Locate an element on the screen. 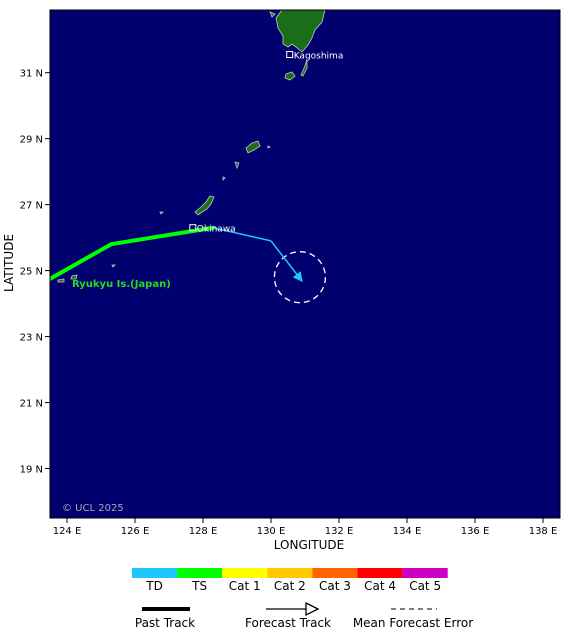  kyushu-landmass is located at coordinates (300, 31).